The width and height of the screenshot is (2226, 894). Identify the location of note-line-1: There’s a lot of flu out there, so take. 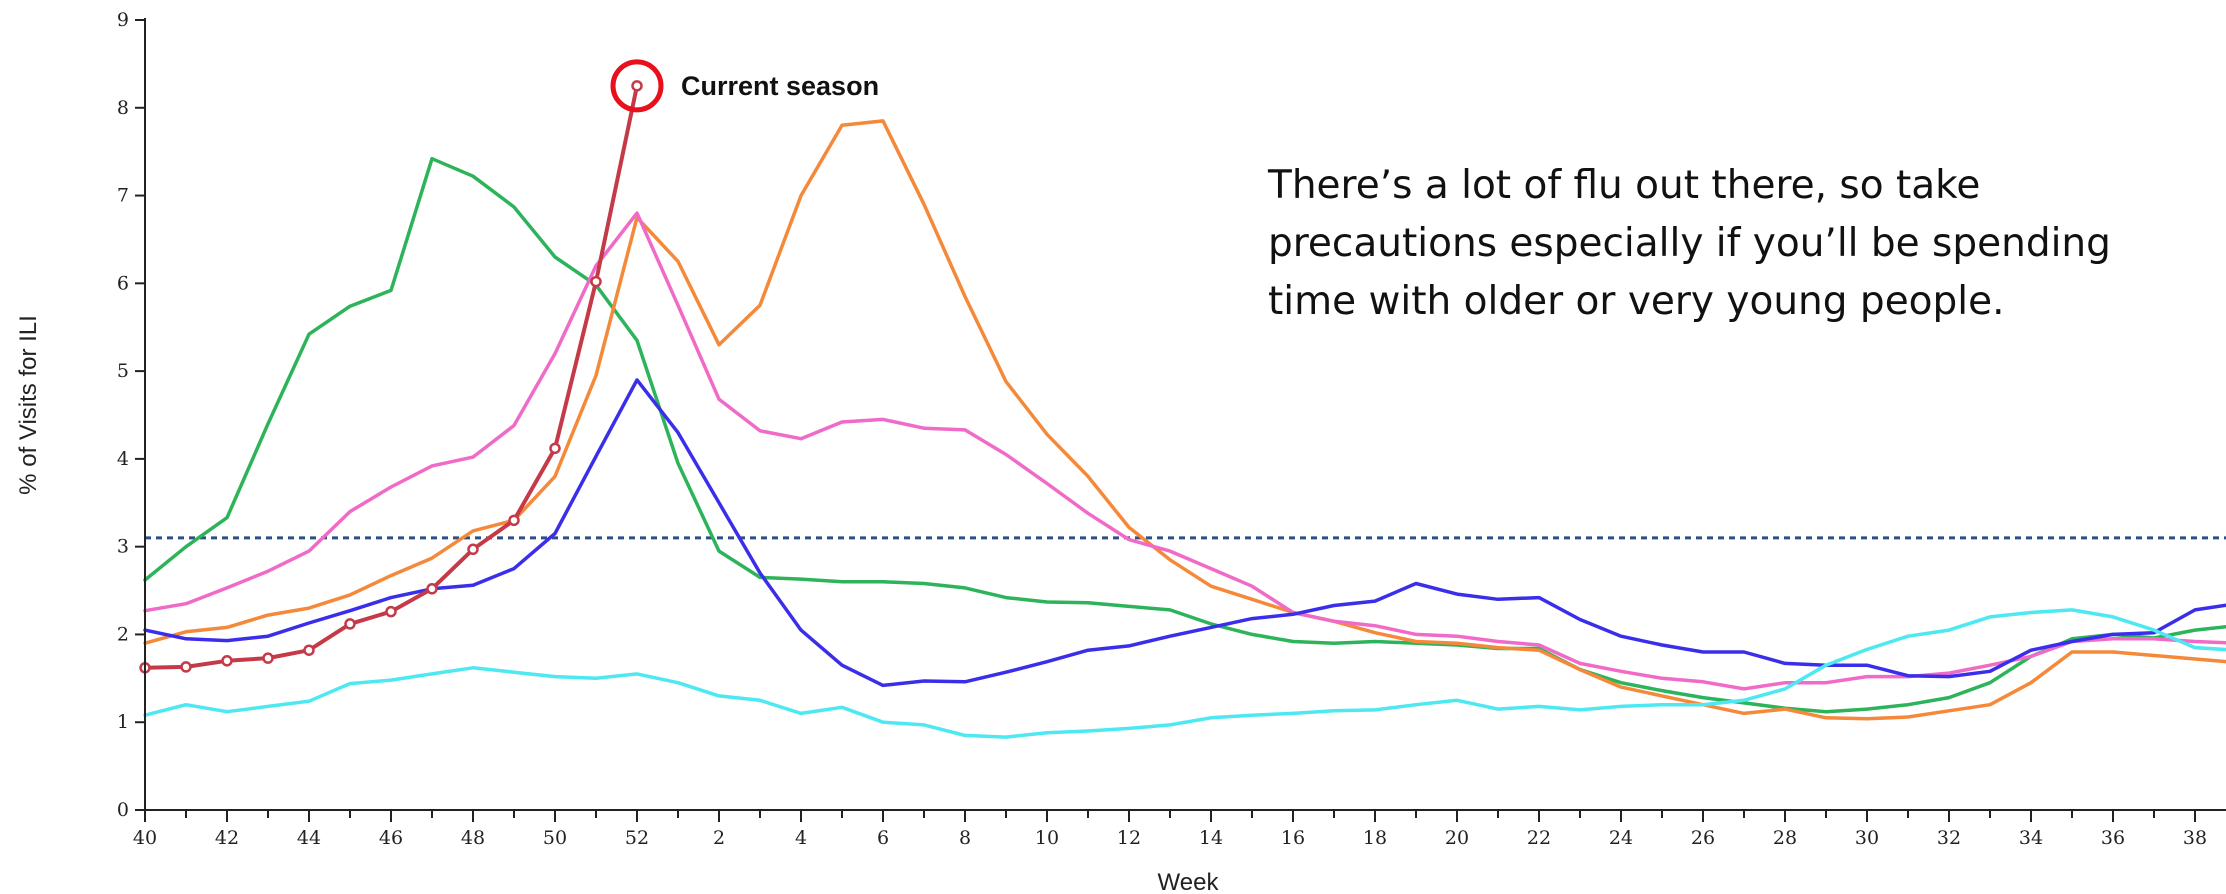
(1623, 185).